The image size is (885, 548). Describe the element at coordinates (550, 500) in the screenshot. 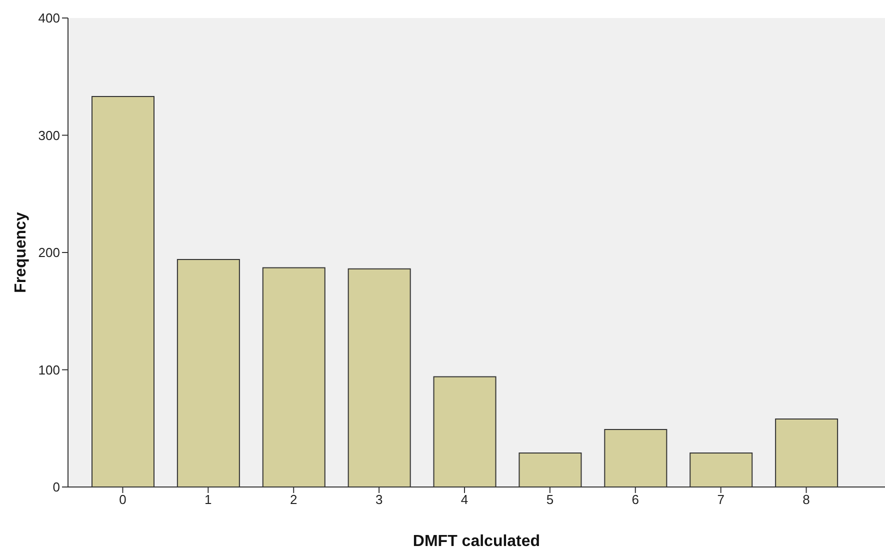

I see `x-tick-label: 5` at that location.